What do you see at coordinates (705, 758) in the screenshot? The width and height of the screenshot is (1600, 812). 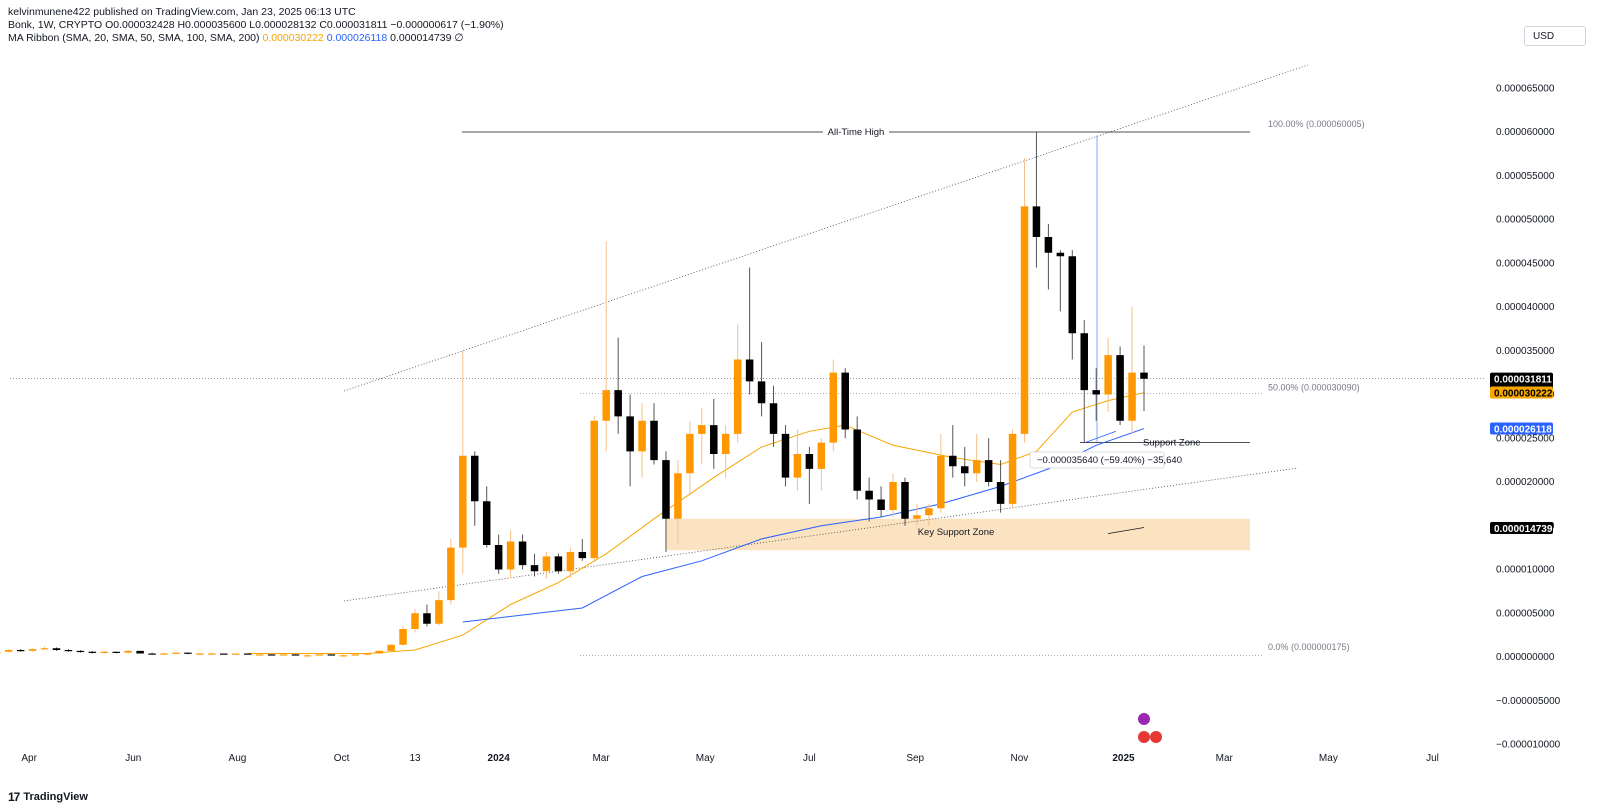 I see `x-tick-label: May` at bounding box center [705, 758].